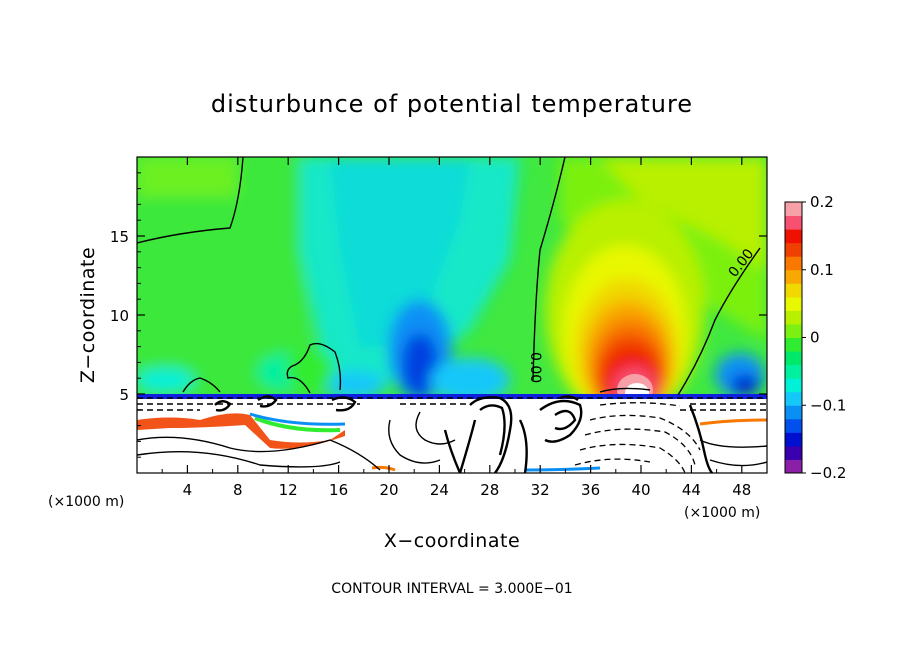 The height and width of the screenshot is (654, 904). I want to click on x-tick-label: 32, so click(540, 490).